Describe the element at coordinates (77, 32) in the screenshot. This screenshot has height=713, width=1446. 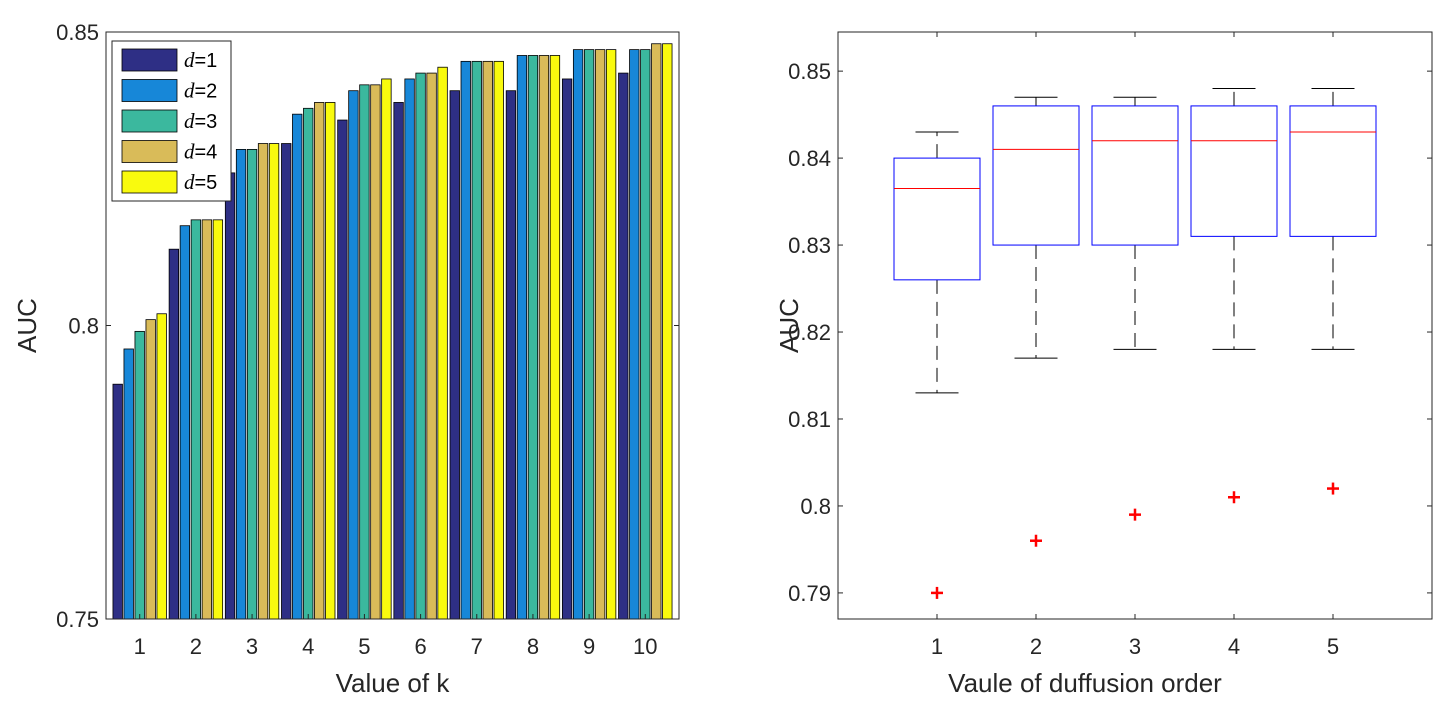
I see `left-y-tick-label: 0.85` at that location.